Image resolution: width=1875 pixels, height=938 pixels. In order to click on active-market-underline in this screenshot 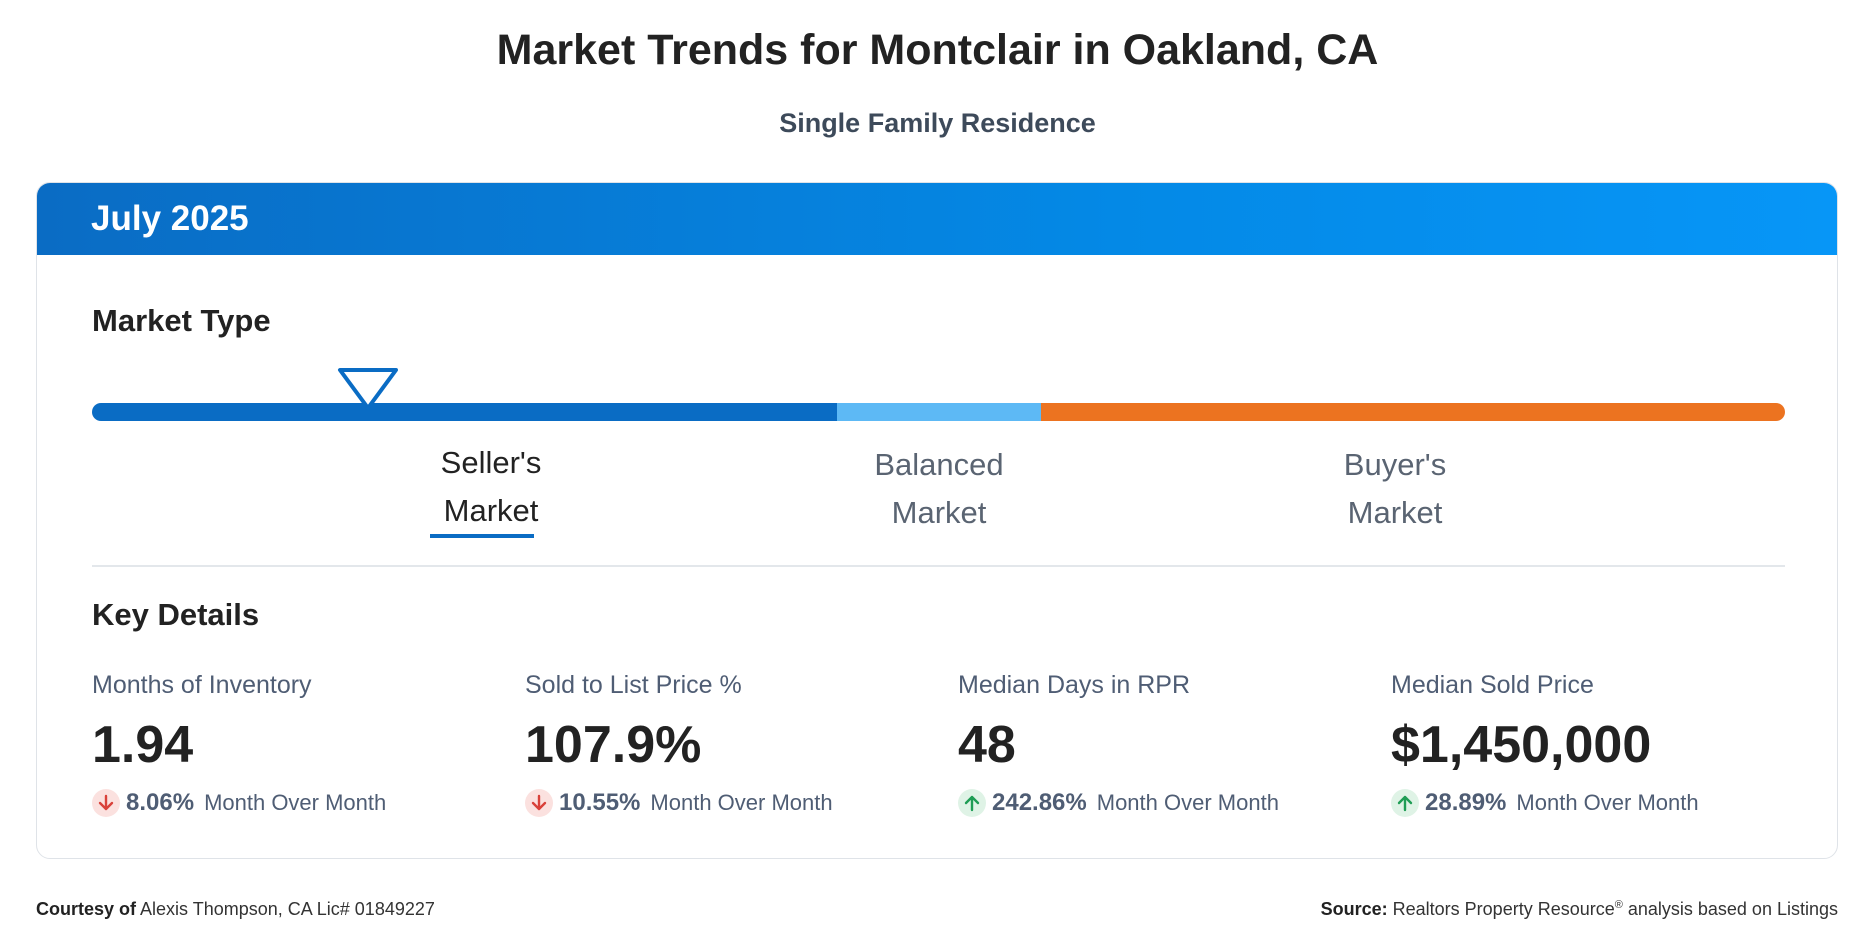, I will do `click(482, 536)`.